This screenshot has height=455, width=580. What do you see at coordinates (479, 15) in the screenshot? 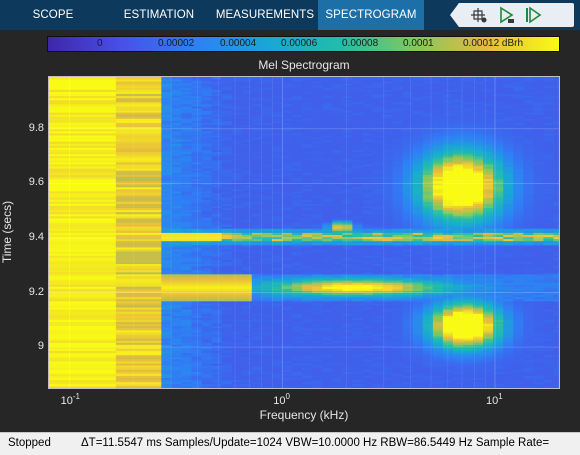
I see `cursor-pin-icon` at bounding box center [479, 15].